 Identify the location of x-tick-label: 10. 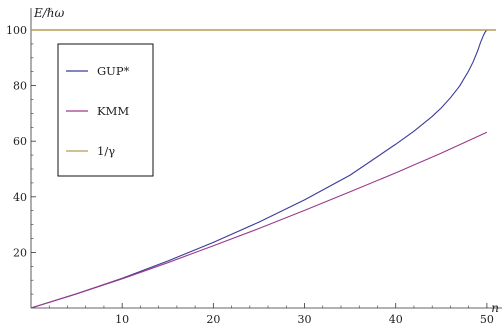
(122, 319).